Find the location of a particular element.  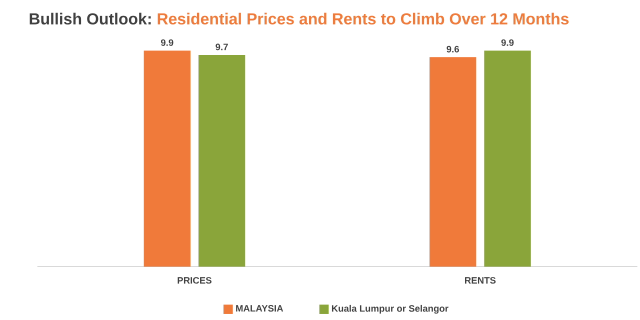

x-tick-label: RENTS is located at coordinates (480, 280).